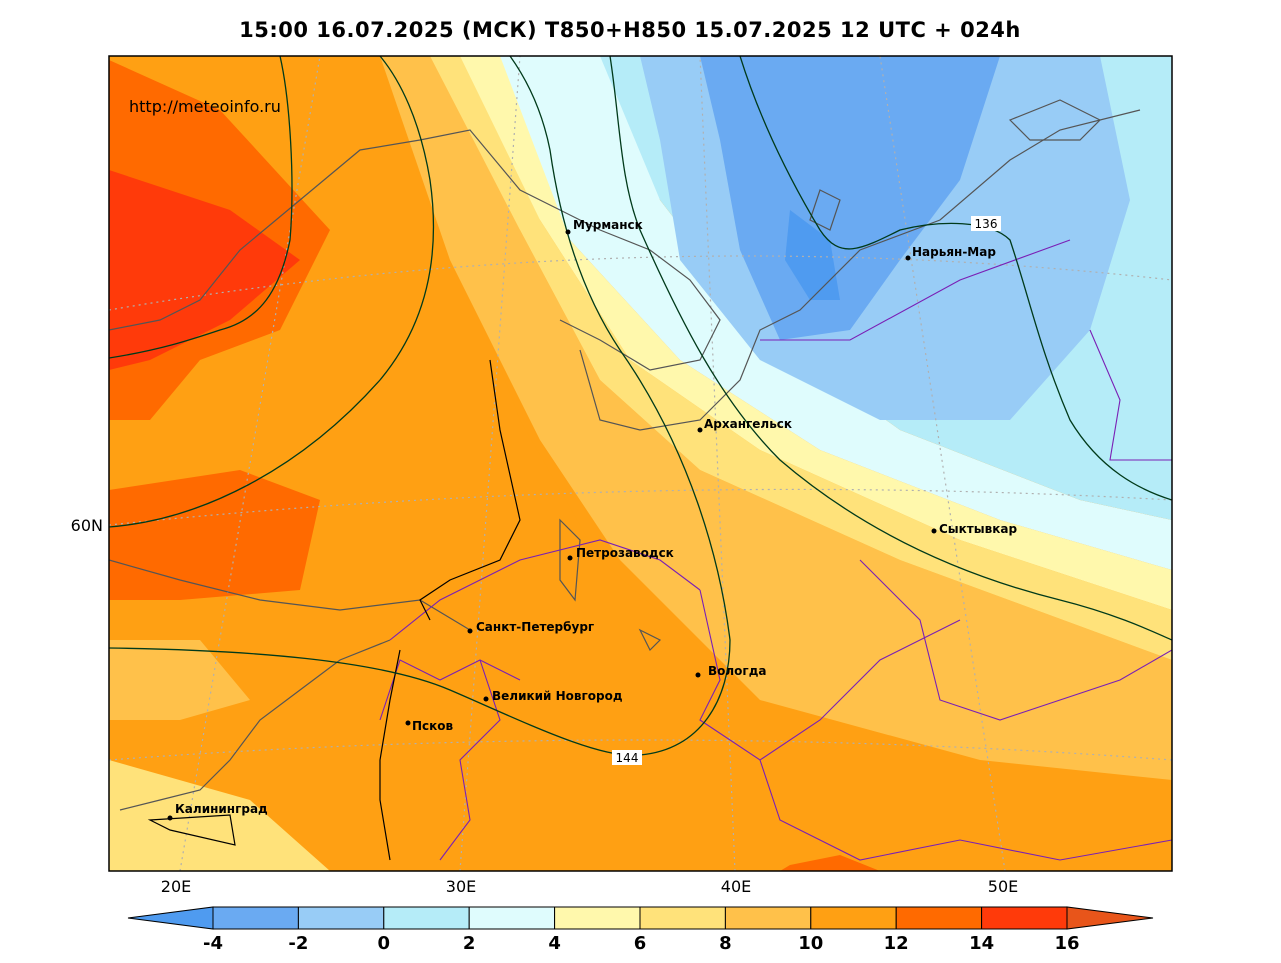 This screenshot has width=1281, height=963. I want to click on colorbar-tick-label: 16, so click(1066, 943).